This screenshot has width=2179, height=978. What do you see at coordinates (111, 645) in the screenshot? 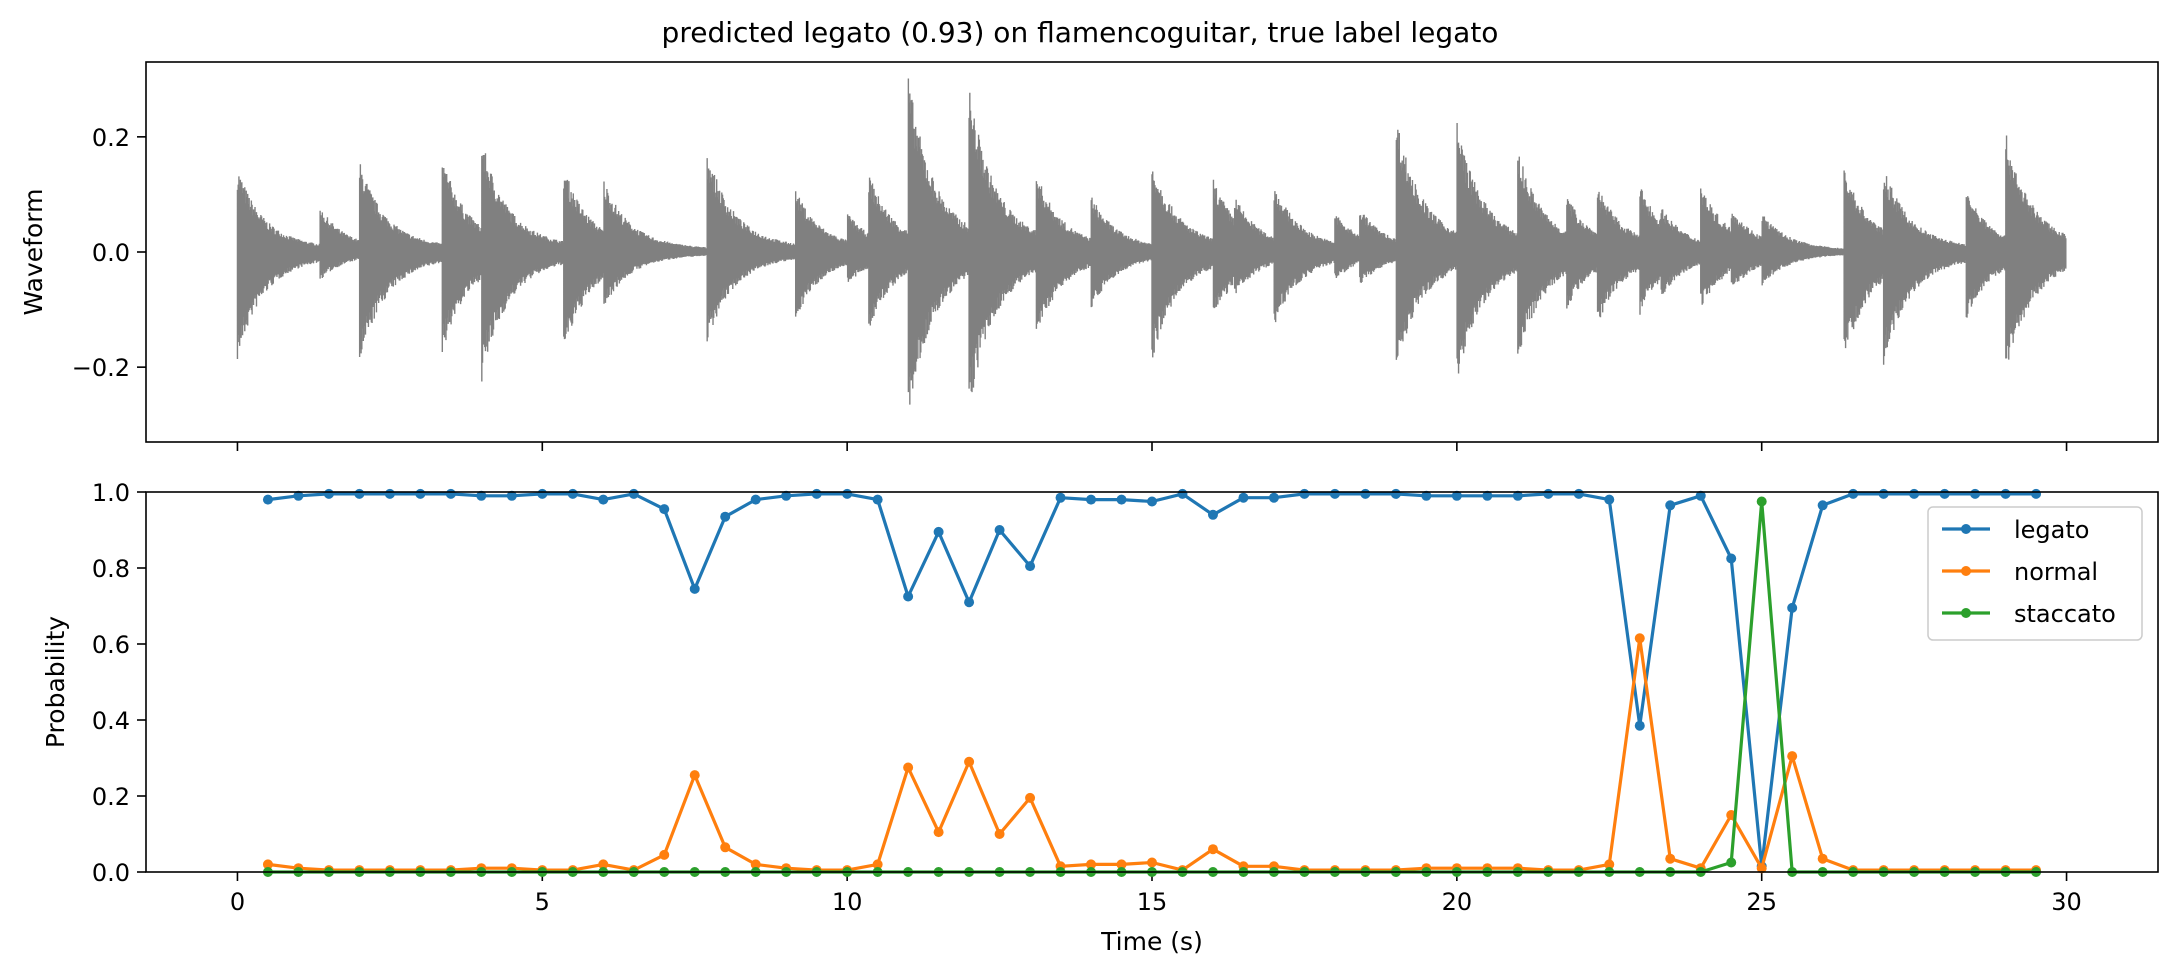
I see `probability-y-tick-label: 0.6` at bounding box center [111, 645].